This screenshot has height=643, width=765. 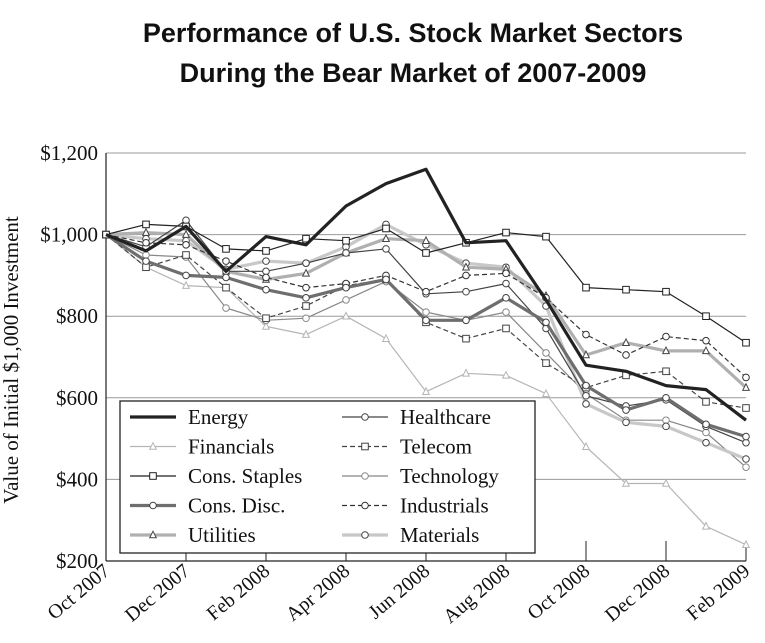 I want to click on legend-item-energy: Energy, so click(x=189, y=417).